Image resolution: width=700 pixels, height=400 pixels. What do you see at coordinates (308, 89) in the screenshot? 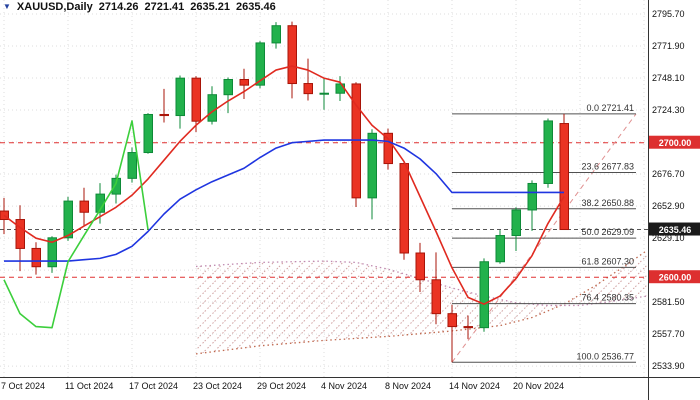
I see `candle-1-Nov` at bounding box center [308, 89].